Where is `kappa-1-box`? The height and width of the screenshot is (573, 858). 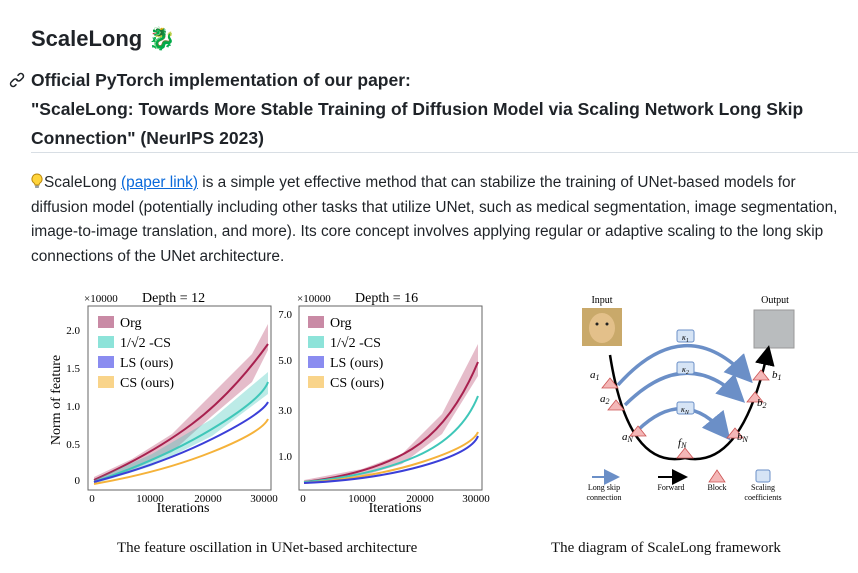 kappa-1-box is located at coordinates (685, 336).